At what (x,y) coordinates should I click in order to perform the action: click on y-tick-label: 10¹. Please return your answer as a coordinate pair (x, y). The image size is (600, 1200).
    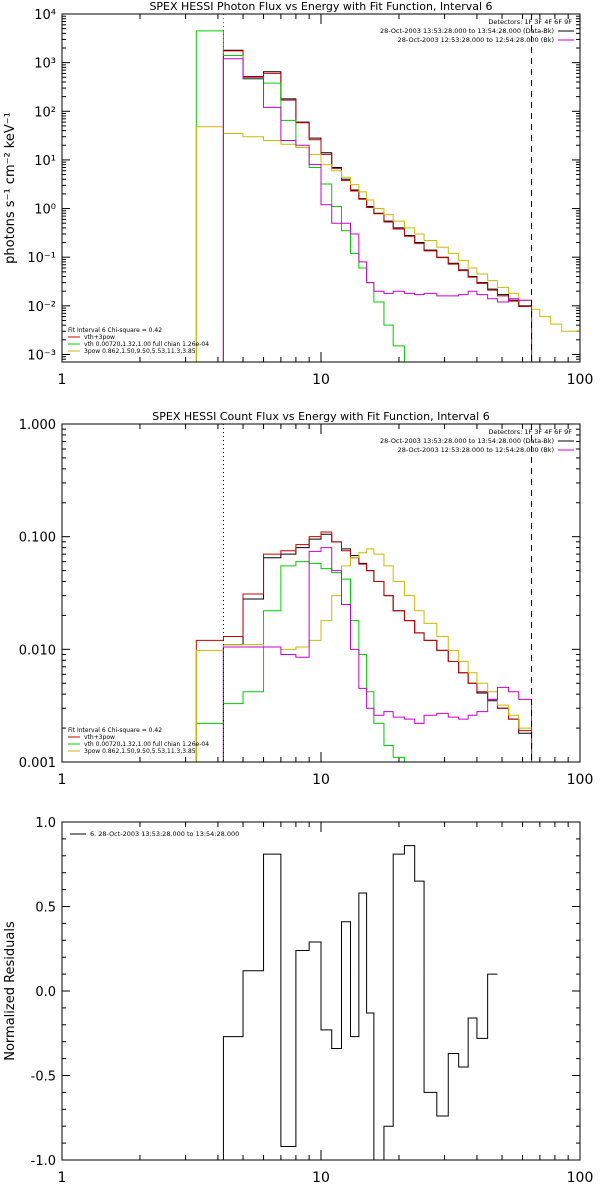
    Looking at the image, I should click on (45, 161).